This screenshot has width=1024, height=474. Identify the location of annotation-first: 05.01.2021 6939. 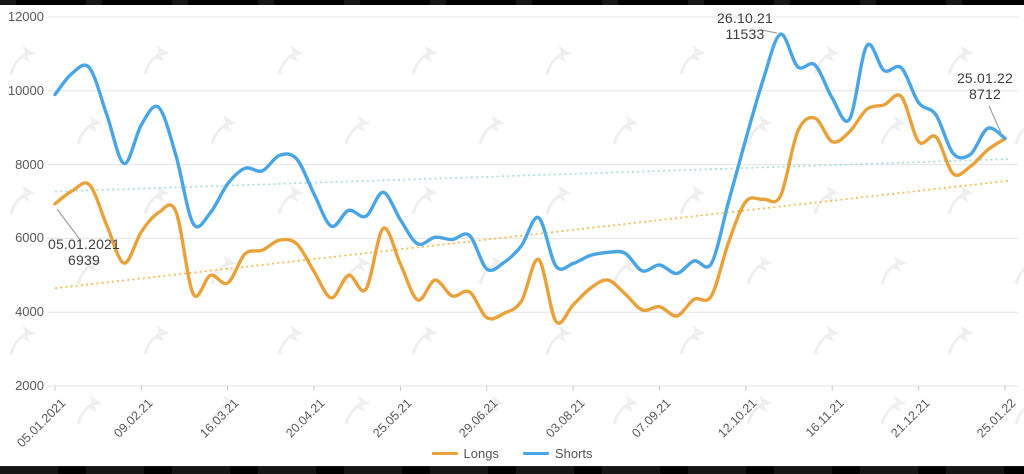
(84, 252).